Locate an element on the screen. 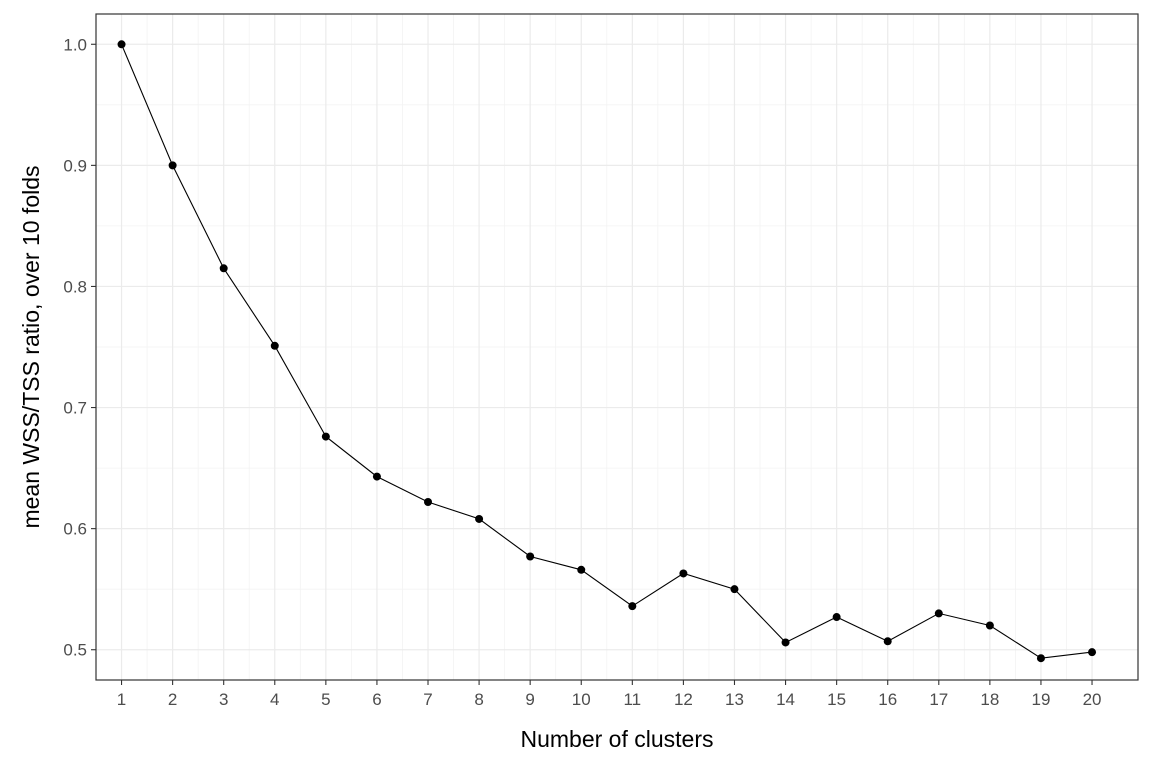 This screenshot has width=1152, height=768. y-tick-label: 0.6 is located at coordinates (75, 529).